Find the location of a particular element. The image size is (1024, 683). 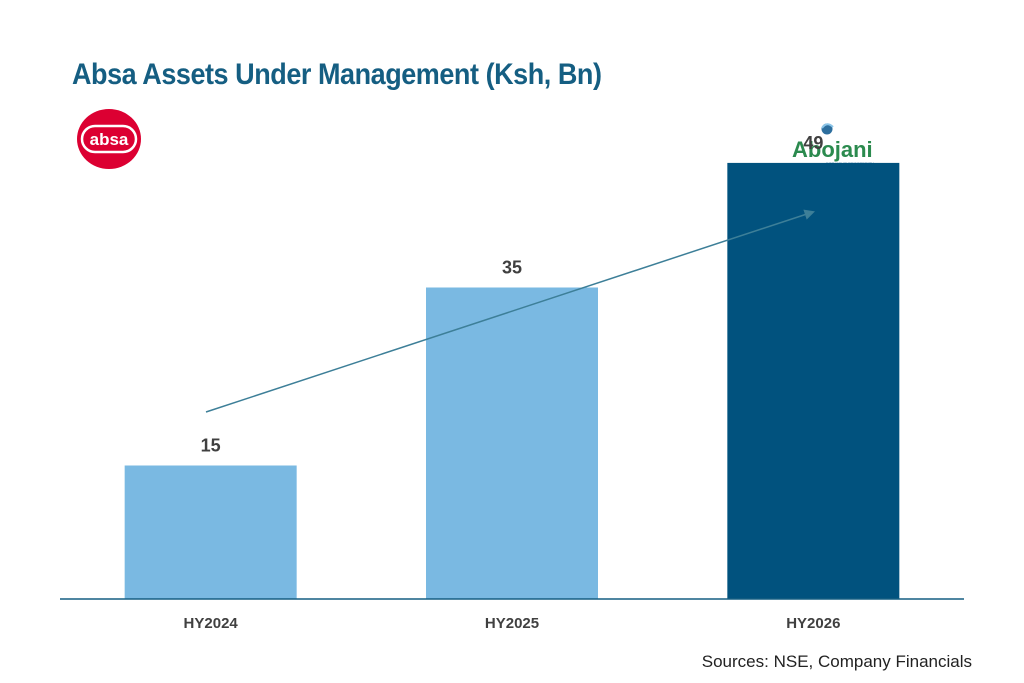

abojani-logo-text: Abojani is located at coordinates (832, 149).